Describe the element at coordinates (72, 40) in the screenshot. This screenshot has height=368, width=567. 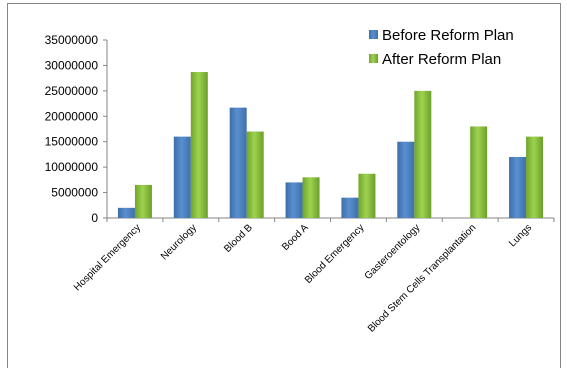
I see `y-tick-label: 35000000` at that location.